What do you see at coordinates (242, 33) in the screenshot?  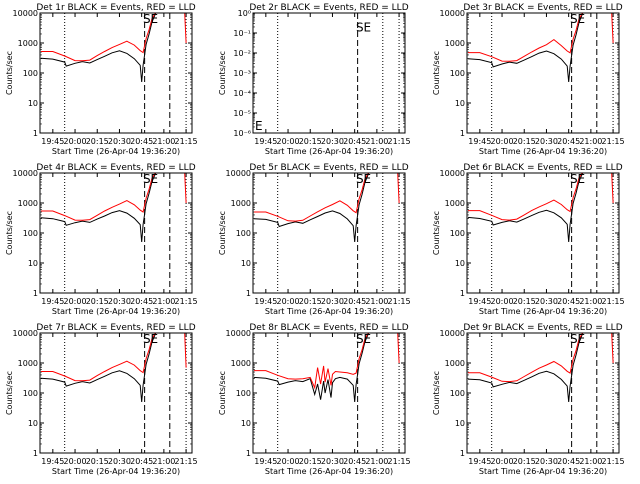 I see `y-tick-label: 10⁻¹` at bounding box center [242, 33].